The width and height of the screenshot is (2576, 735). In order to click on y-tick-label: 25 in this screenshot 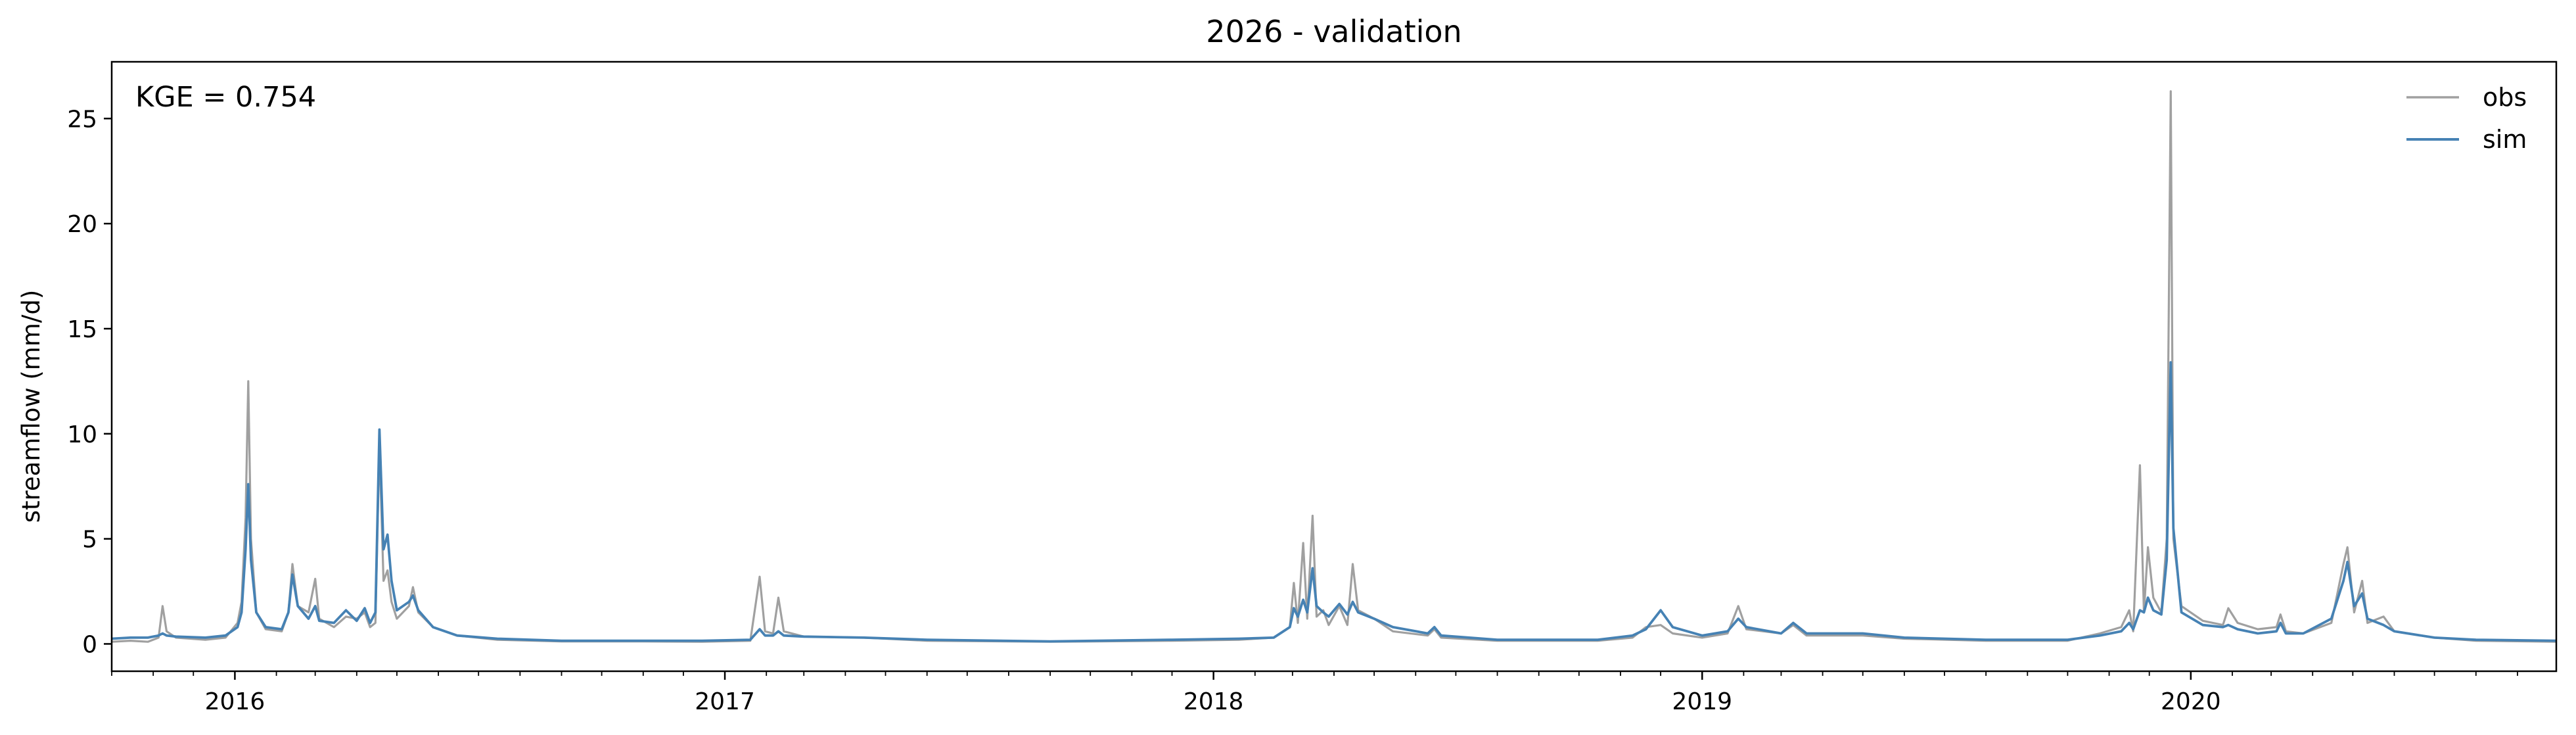, I will do `click(82, 119)`.